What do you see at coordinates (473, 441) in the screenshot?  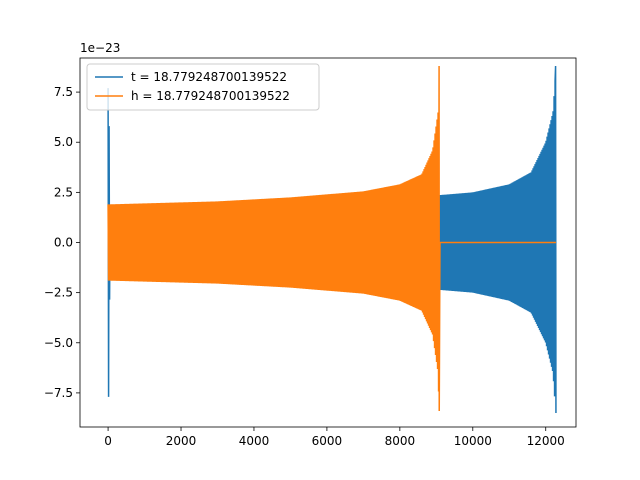 I see `x-tick-label: 10000` at bounding box center [473, 441].